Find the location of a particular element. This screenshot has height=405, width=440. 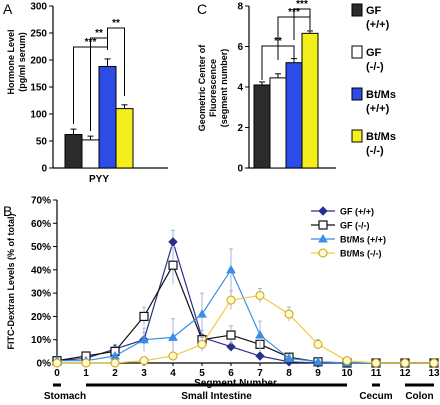

region-label: Cecum is located at coordinates (375, 396).